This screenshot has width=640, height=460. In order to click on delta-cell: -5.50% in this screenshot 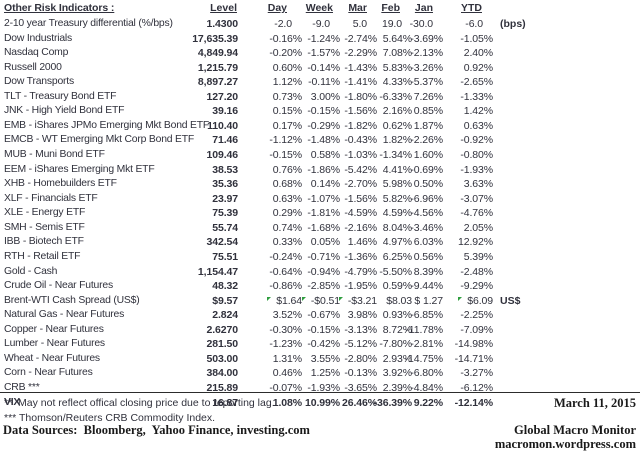, I will do `click(395, 271)`.